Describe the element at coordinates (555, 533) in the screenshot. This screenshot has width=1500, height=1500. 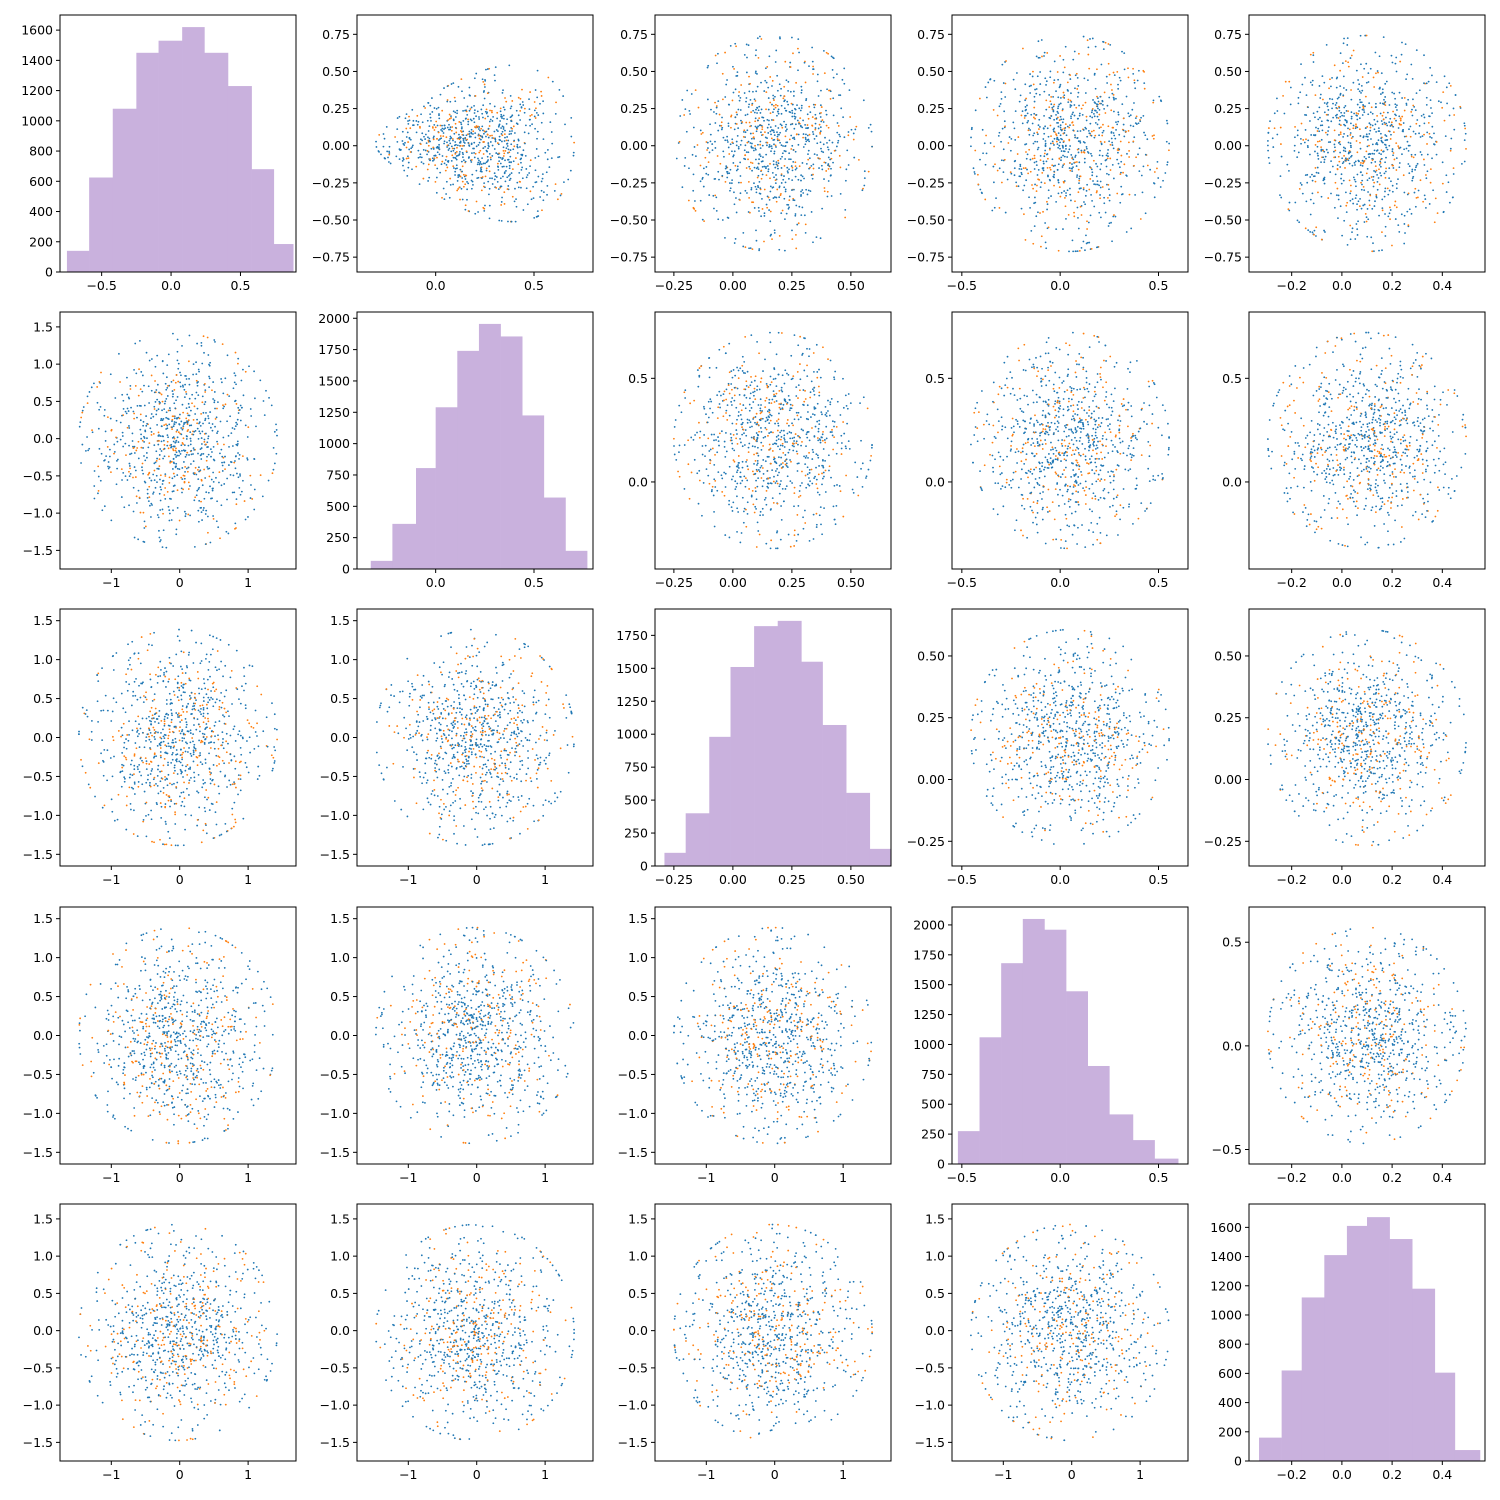
I see `hist-bar` at that location.